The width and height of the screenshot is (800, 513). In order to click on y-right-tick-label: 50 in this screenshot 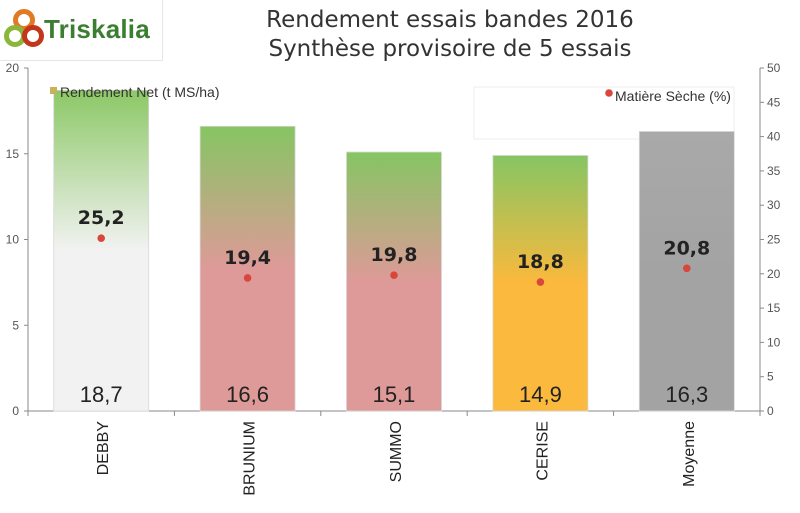, I will do `click(774, 68)`.